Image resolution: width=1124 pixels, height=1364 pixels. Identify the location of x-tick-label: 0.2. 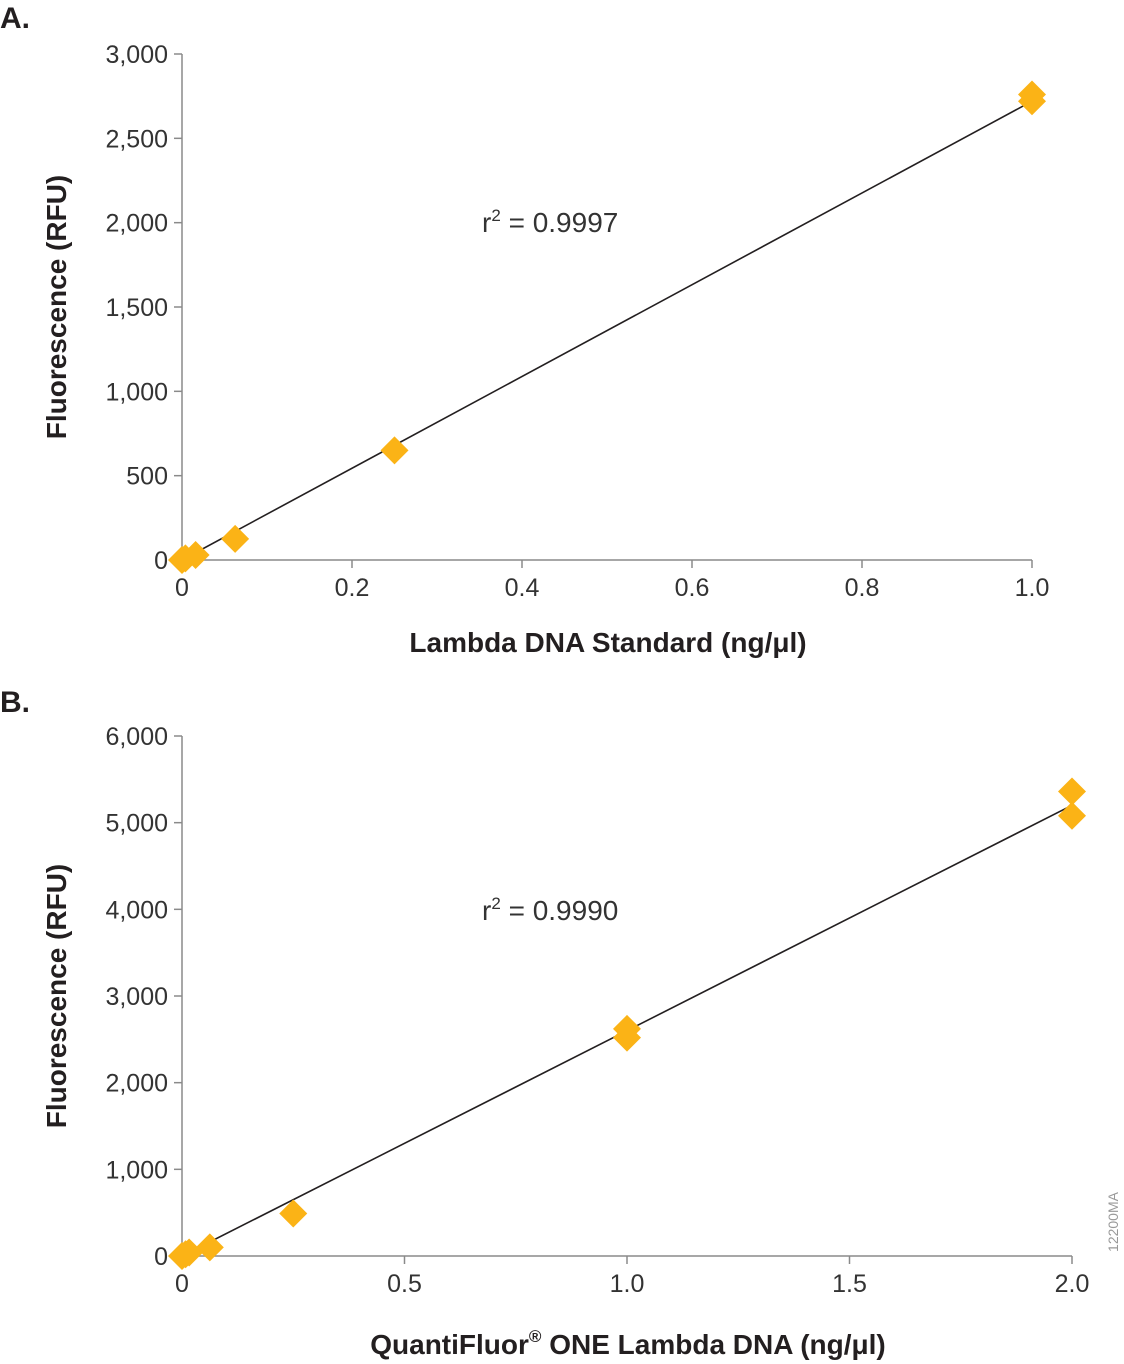
(352, 588).